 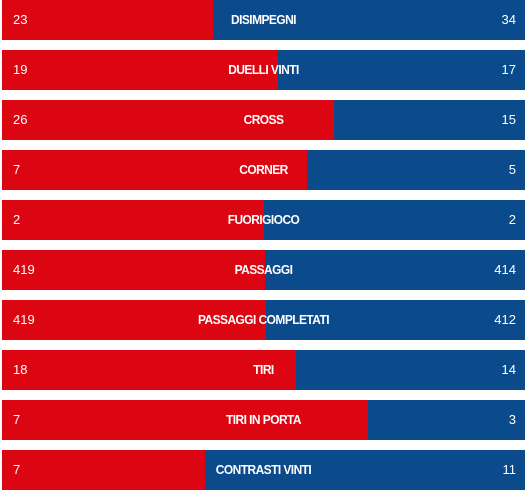 I want to click on away-value: 17, so click(x=508, y=69).